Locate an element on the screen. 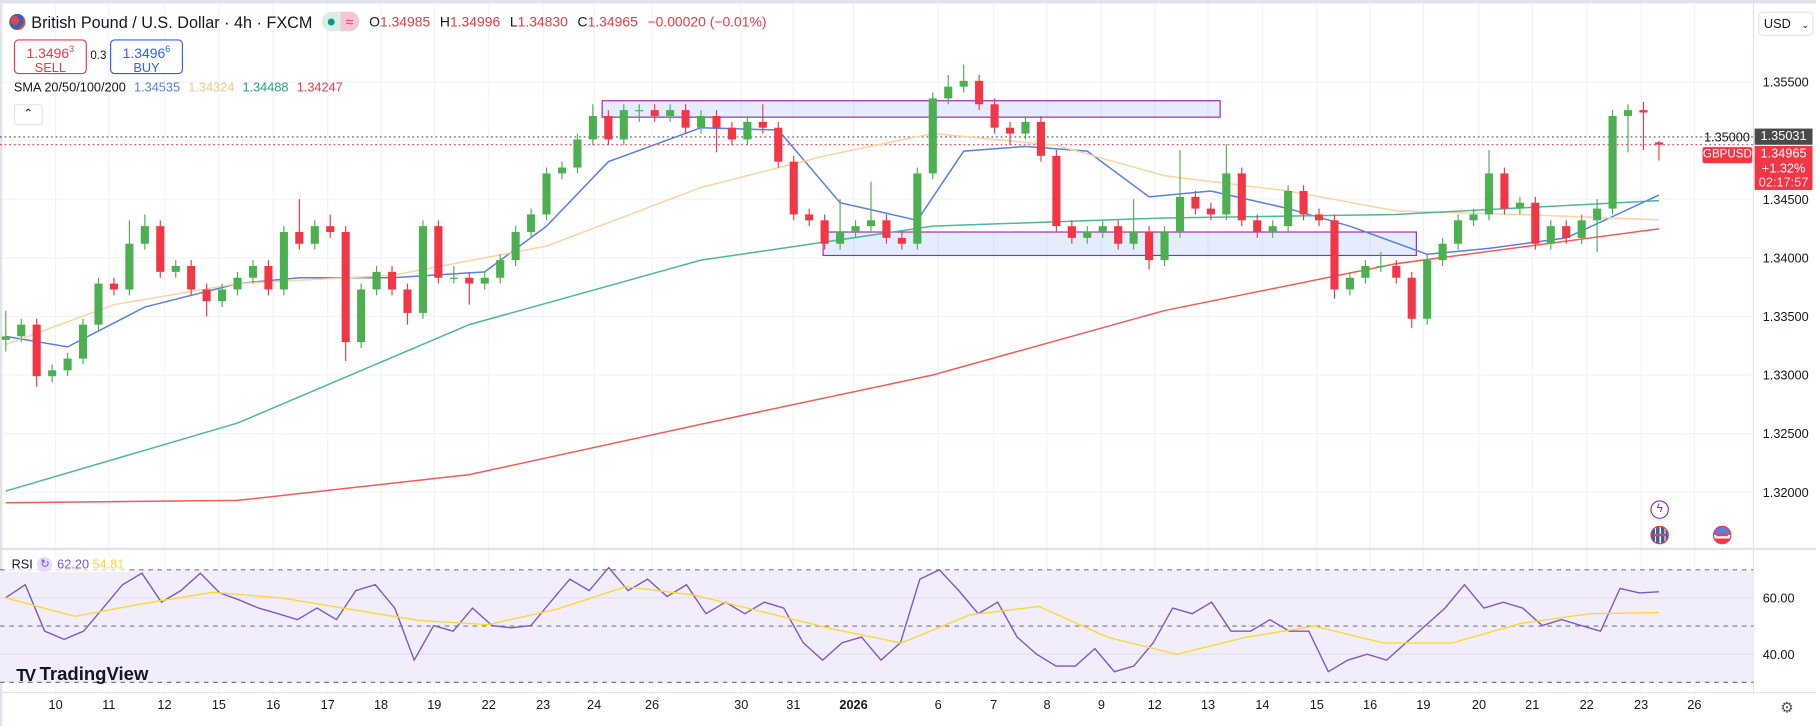  price-tick-label: 1.34500 is located at coordinates (1786, 199).